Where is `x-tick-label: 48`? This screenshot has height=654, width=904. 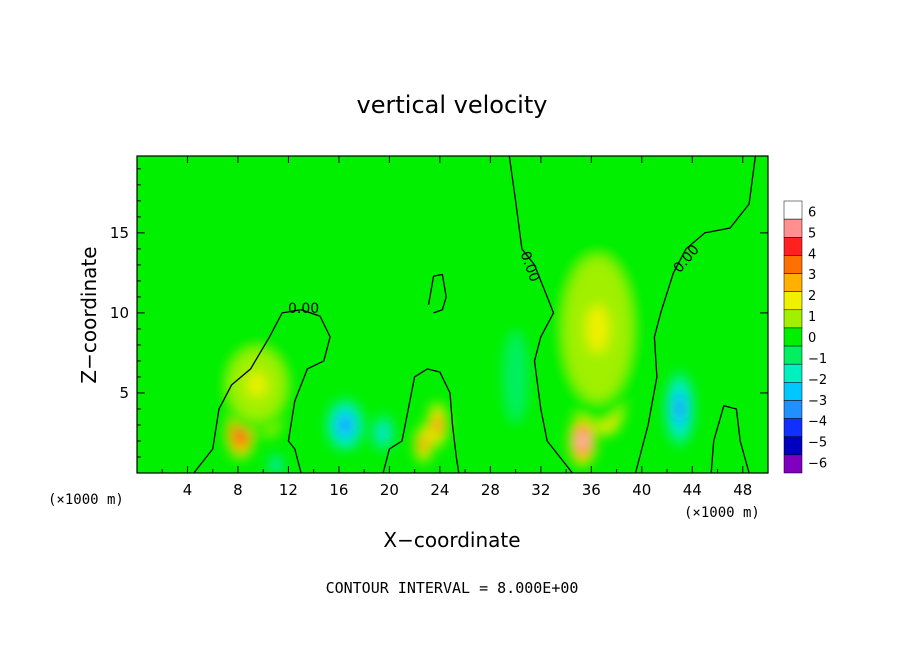 x-tick-label: 48 is located at coordinates (742, 490).